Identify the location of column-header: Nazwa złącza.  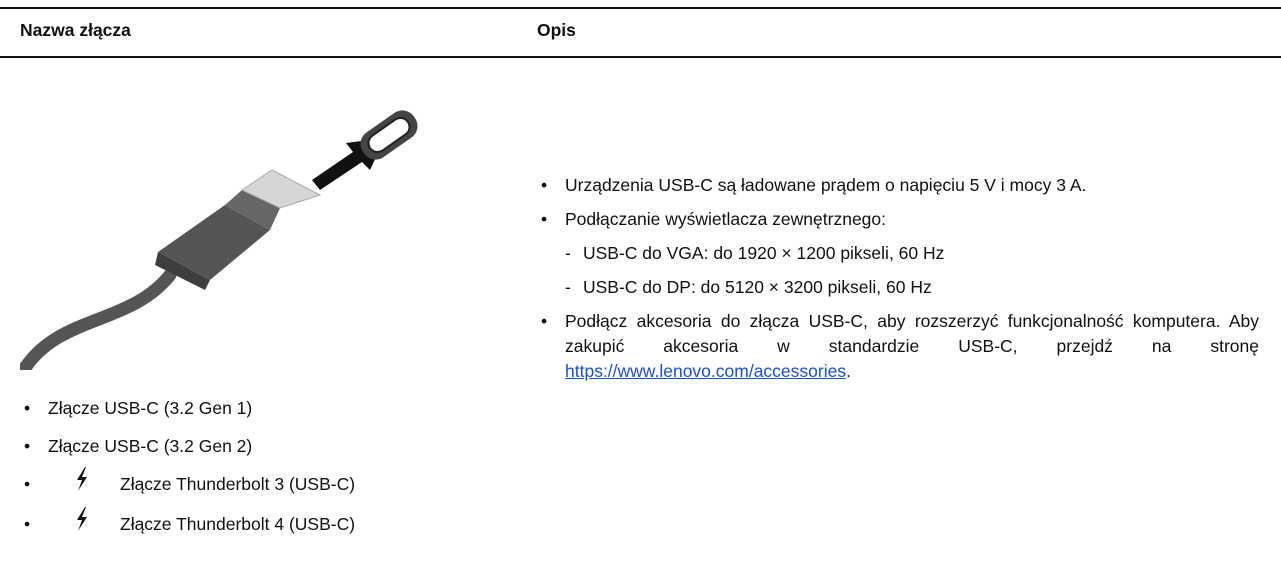
(75, 30).